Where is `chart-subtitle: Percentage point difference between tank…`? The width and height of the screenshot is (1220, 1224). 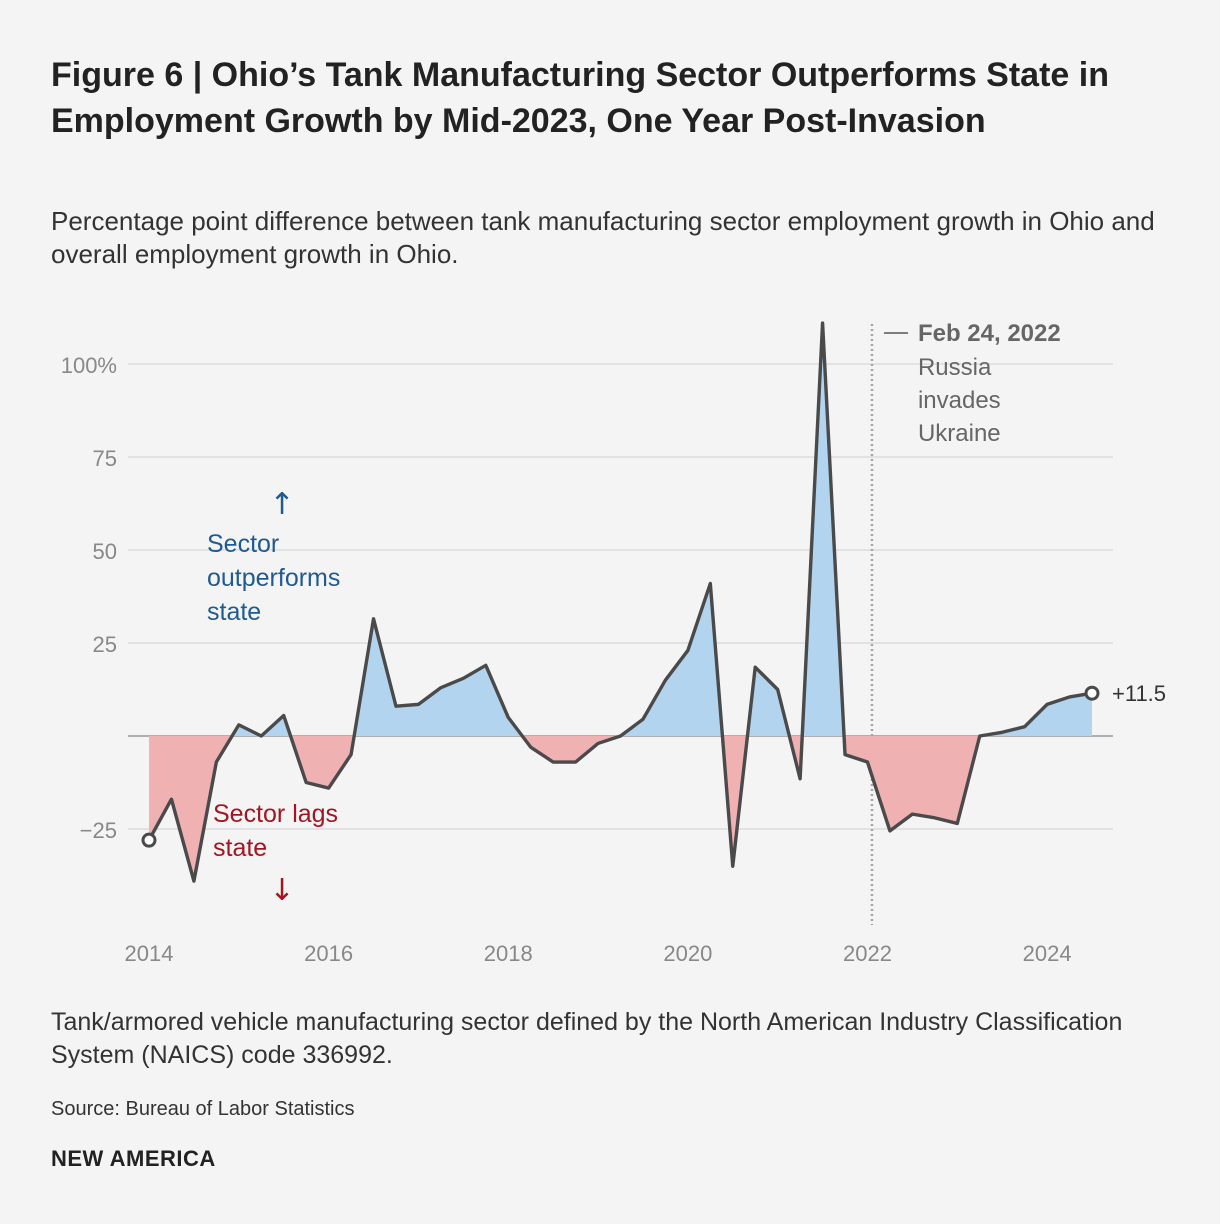
chart-subtitle: Percentage point difference between tank… is located at coordinates (603, 237).